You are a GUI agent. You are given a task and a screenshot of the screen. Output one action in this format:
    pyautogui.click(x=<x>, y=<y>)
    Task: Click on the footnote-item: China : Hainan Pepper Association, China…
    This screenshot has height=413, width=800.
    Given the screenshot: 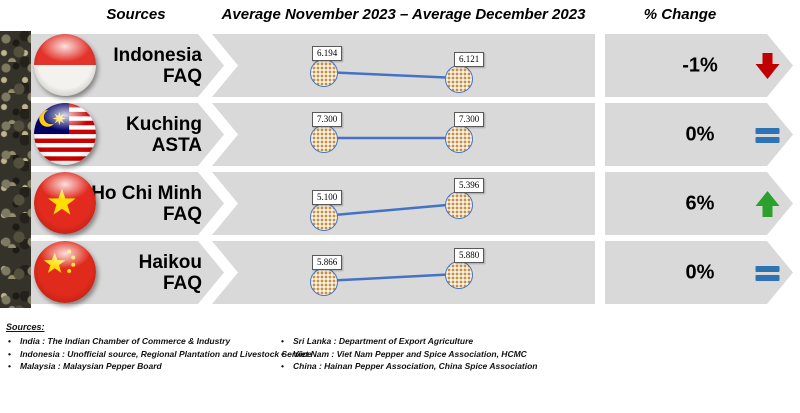 What is the action you would take?
    pyautogui.click(x=441, y=366)
    